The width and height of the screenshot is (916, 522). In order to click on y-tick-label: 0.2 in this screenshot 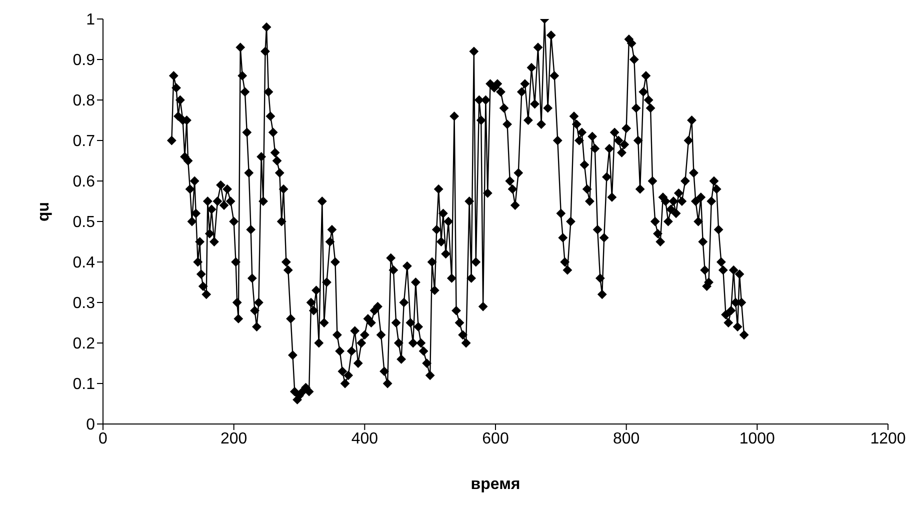, I will do `click(84, 344)`.